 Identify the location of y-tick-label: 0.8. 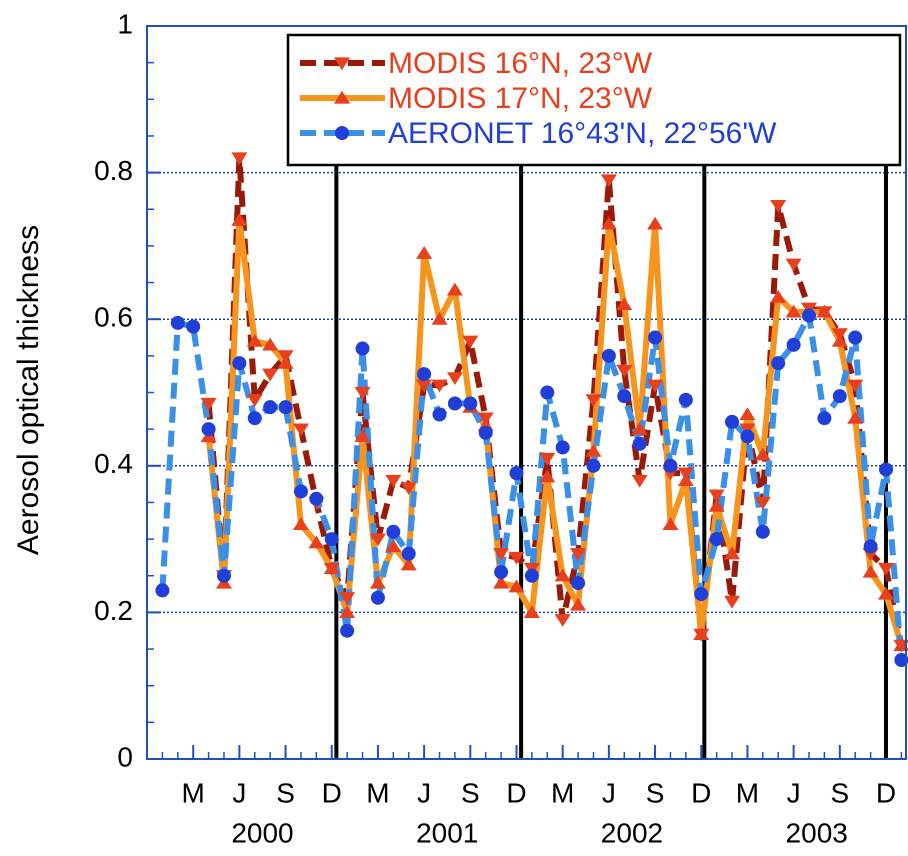
(113, 170).